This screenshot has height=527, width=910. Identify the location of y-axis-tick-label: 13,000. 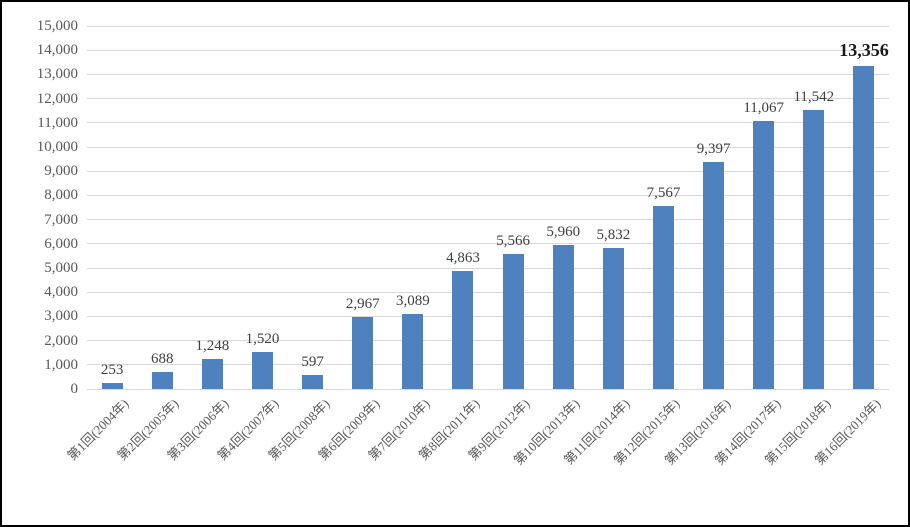
(57, 74).